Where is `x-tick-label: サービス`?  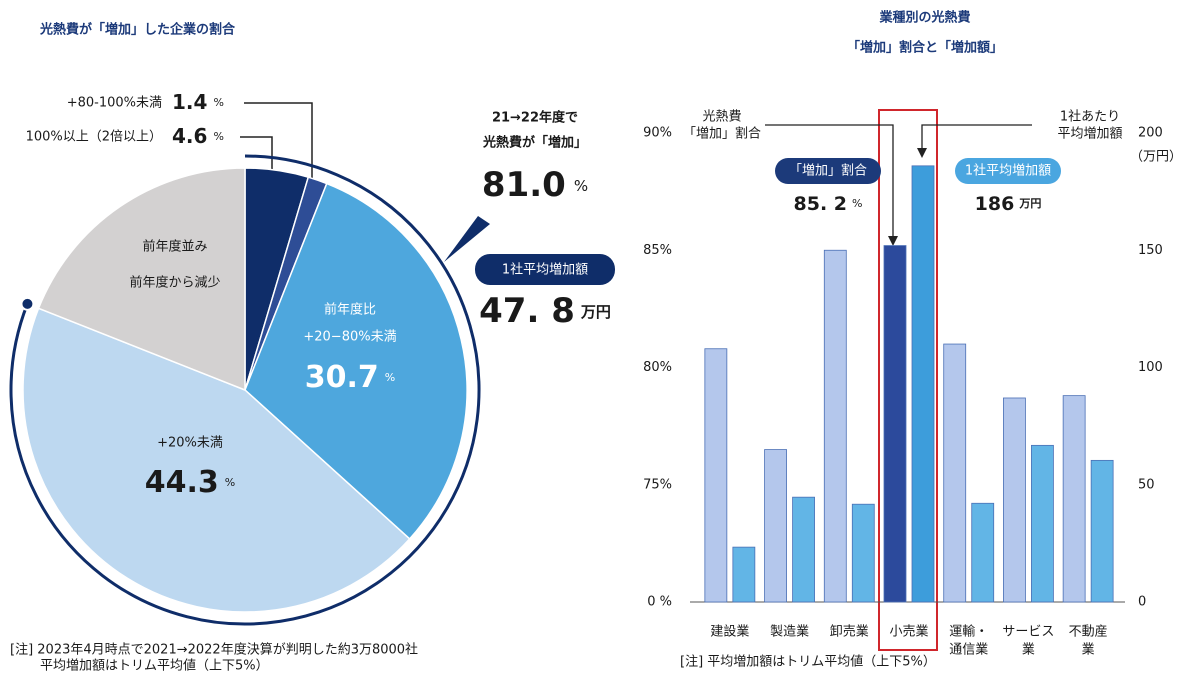 x-tick-label: サービス is located at coordinates (1028, 632).